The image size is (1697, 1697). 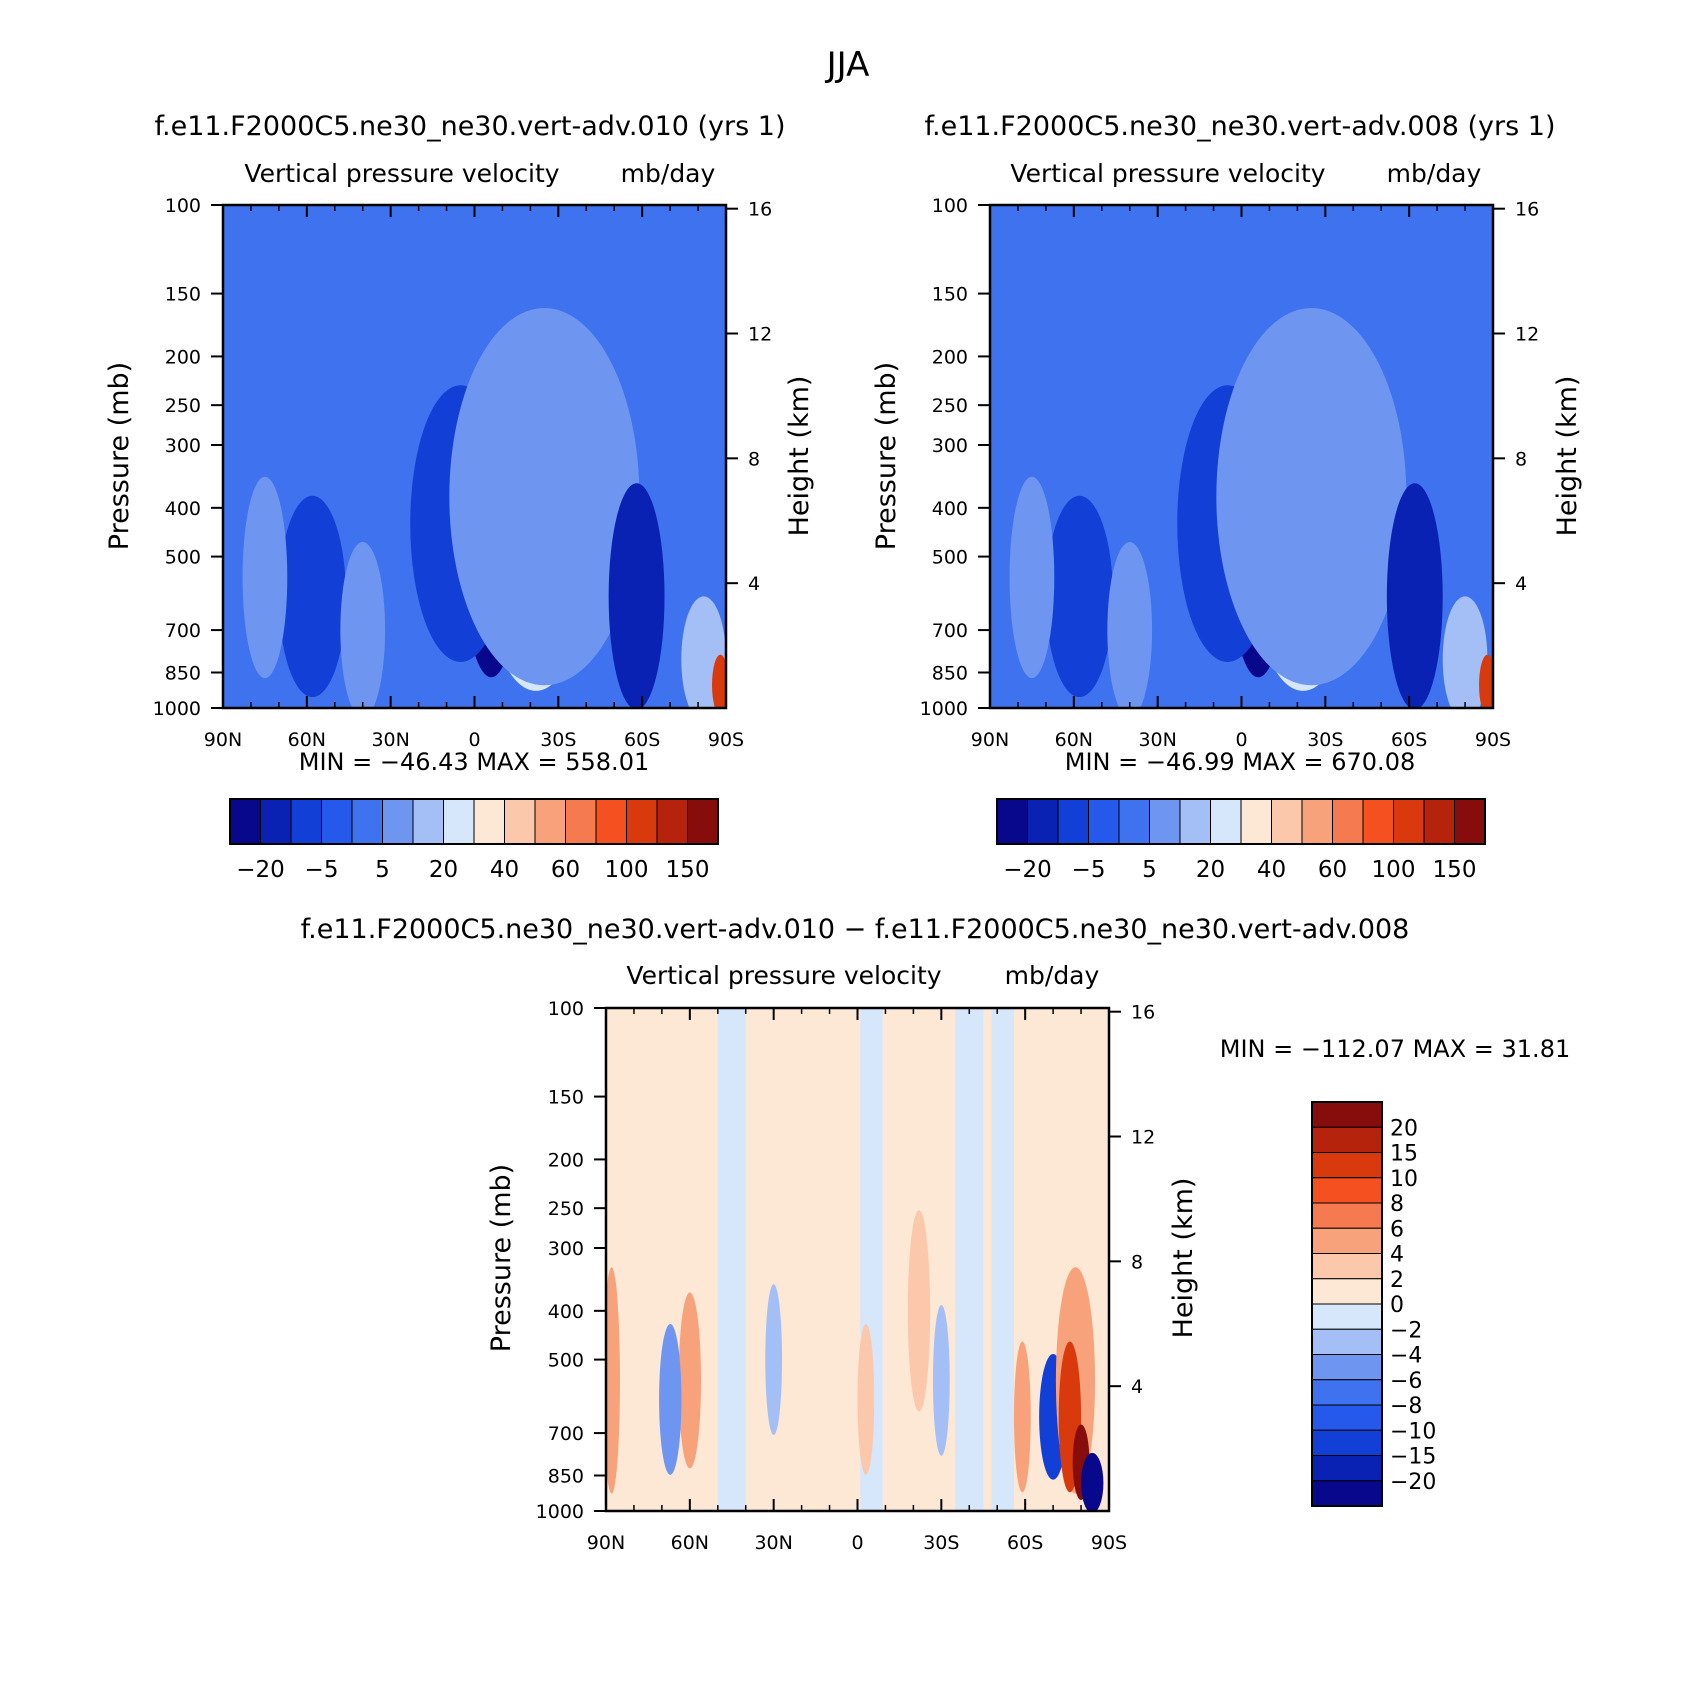 I want to click on panel-1-x-tick-label: 30N, so click(x=390, y=740).